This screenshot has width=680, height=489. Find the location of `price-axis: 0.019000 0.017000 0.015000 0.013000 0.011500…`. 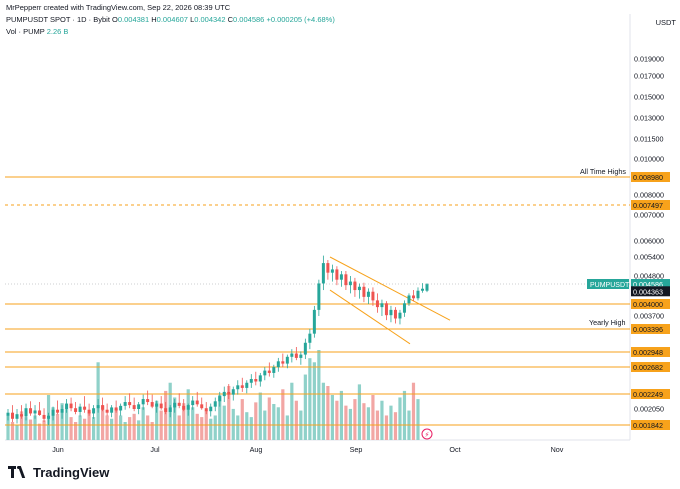

price-axis: 0.019000 0.017000 0.015000 0.013000 0.011500… is located at coordinates (649, 234).